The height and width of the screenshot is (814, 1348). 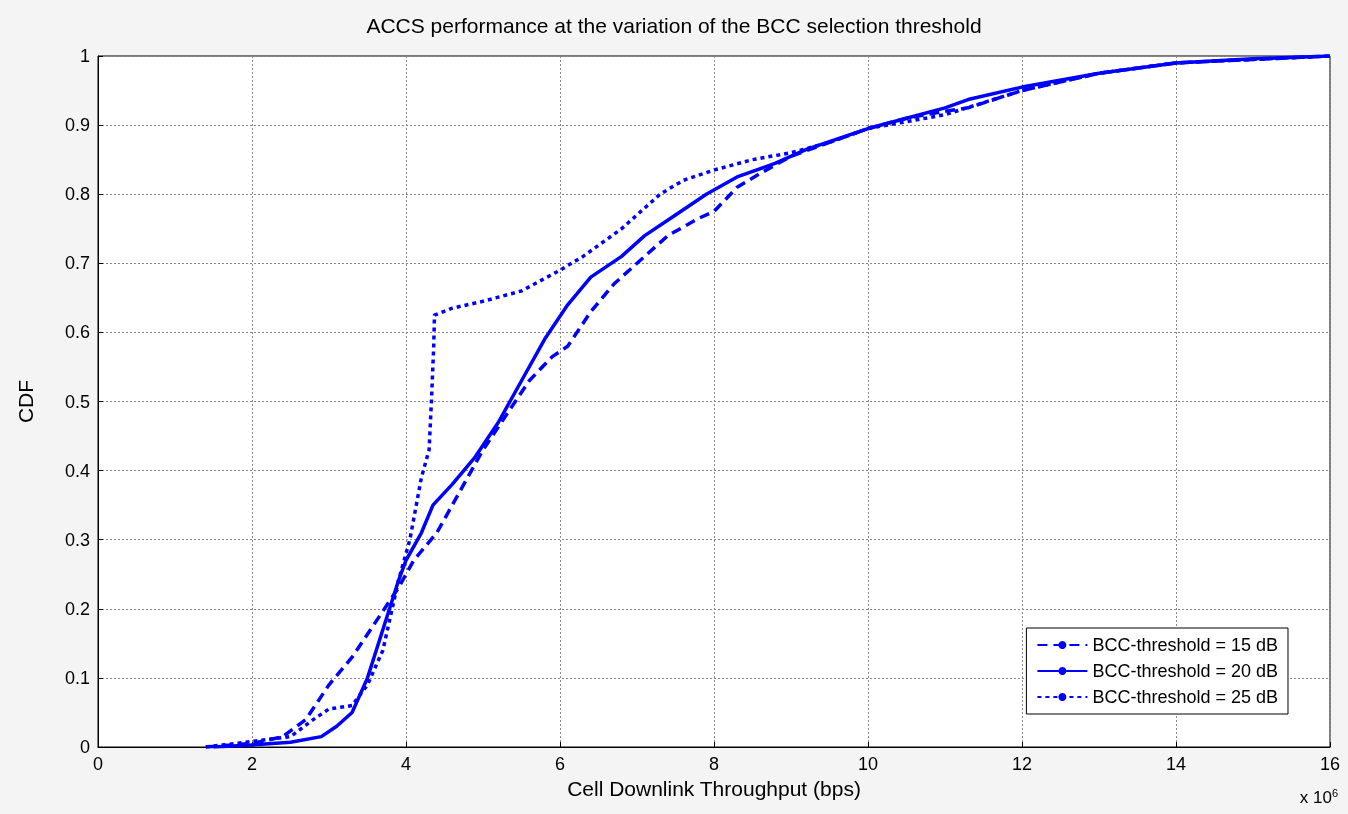 What do you see at coordinates (77, 401) in the screenshot?
I see `y-tick-label: 0.5` at bounding box center [77, 401].